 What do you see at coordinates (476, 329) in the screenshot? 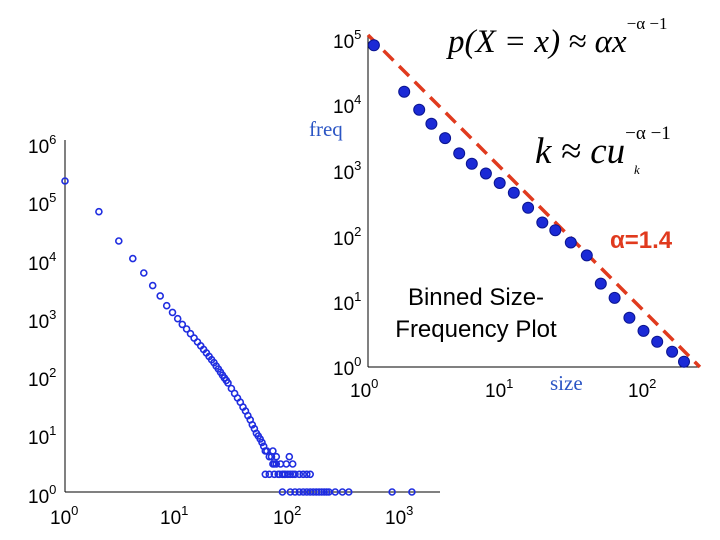
I see `binned-chart-title-line2: Frequency Plot` at bounding box center [476, 329].